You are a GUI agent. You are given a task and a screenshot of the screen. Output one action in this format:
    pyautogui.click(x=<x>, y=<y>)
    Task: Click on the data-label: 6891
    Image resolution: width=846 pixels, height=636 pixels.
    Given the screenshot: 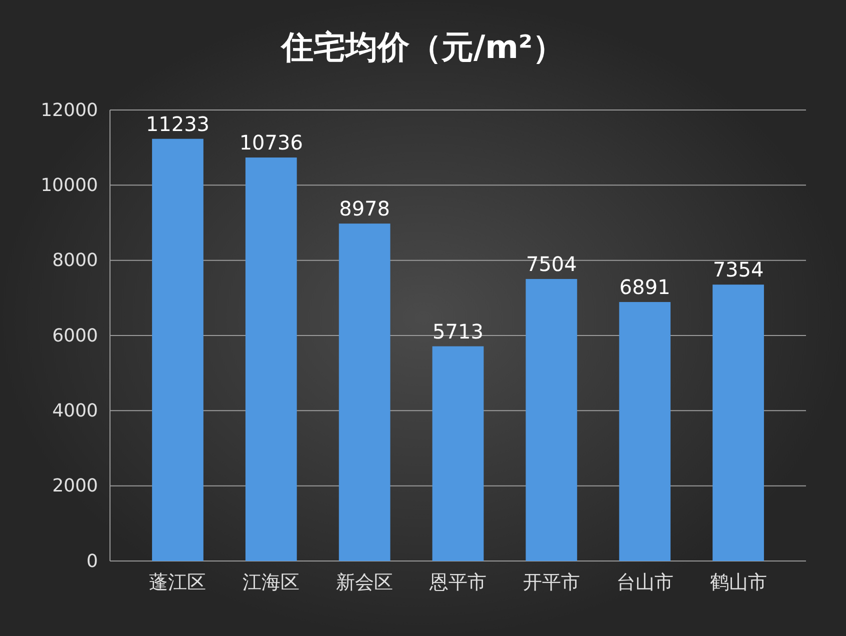 What is the action you would take?
    pyautogui.click(x=644, y=287)
    